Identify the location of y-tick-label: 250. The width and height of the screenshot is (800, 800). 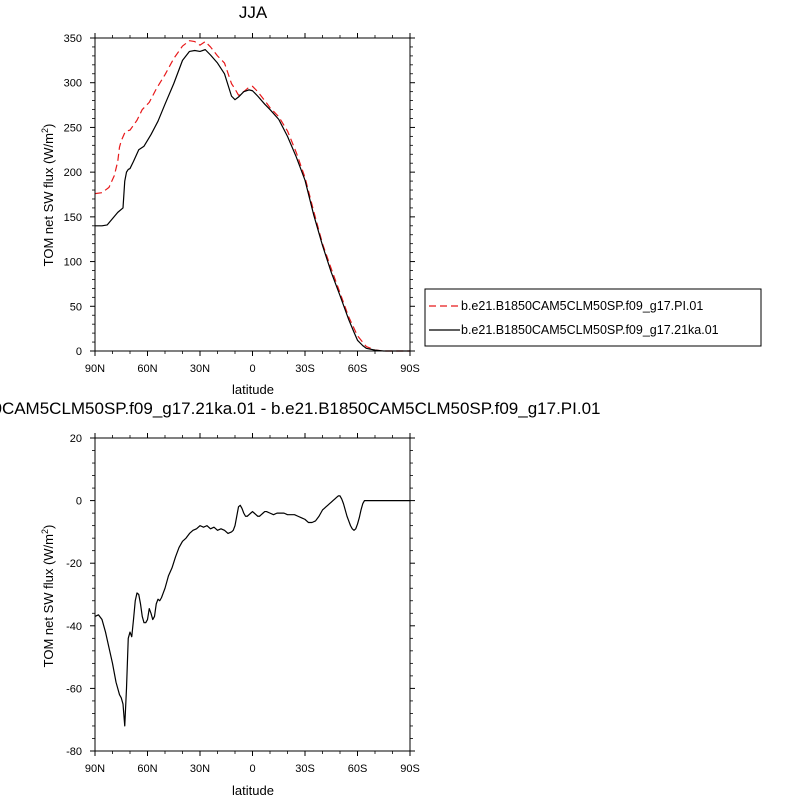
(73, 128).